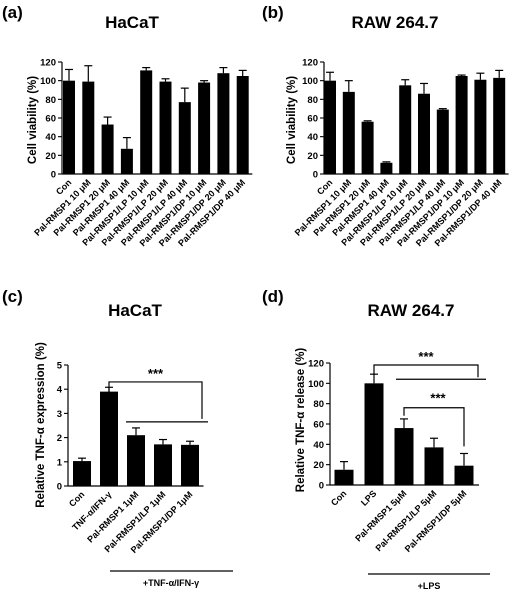  I want to click on panel-c-significance-bracket, so click(155, 400).